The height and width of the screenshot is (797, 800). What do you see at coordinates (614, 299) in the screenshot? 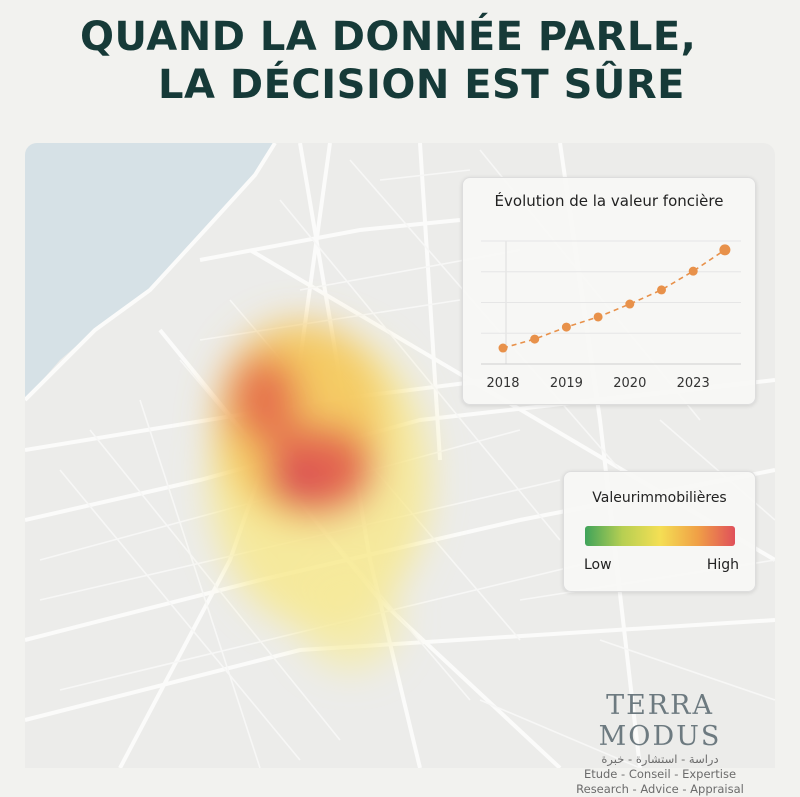
I see `line` at bounding box center [614, 299].